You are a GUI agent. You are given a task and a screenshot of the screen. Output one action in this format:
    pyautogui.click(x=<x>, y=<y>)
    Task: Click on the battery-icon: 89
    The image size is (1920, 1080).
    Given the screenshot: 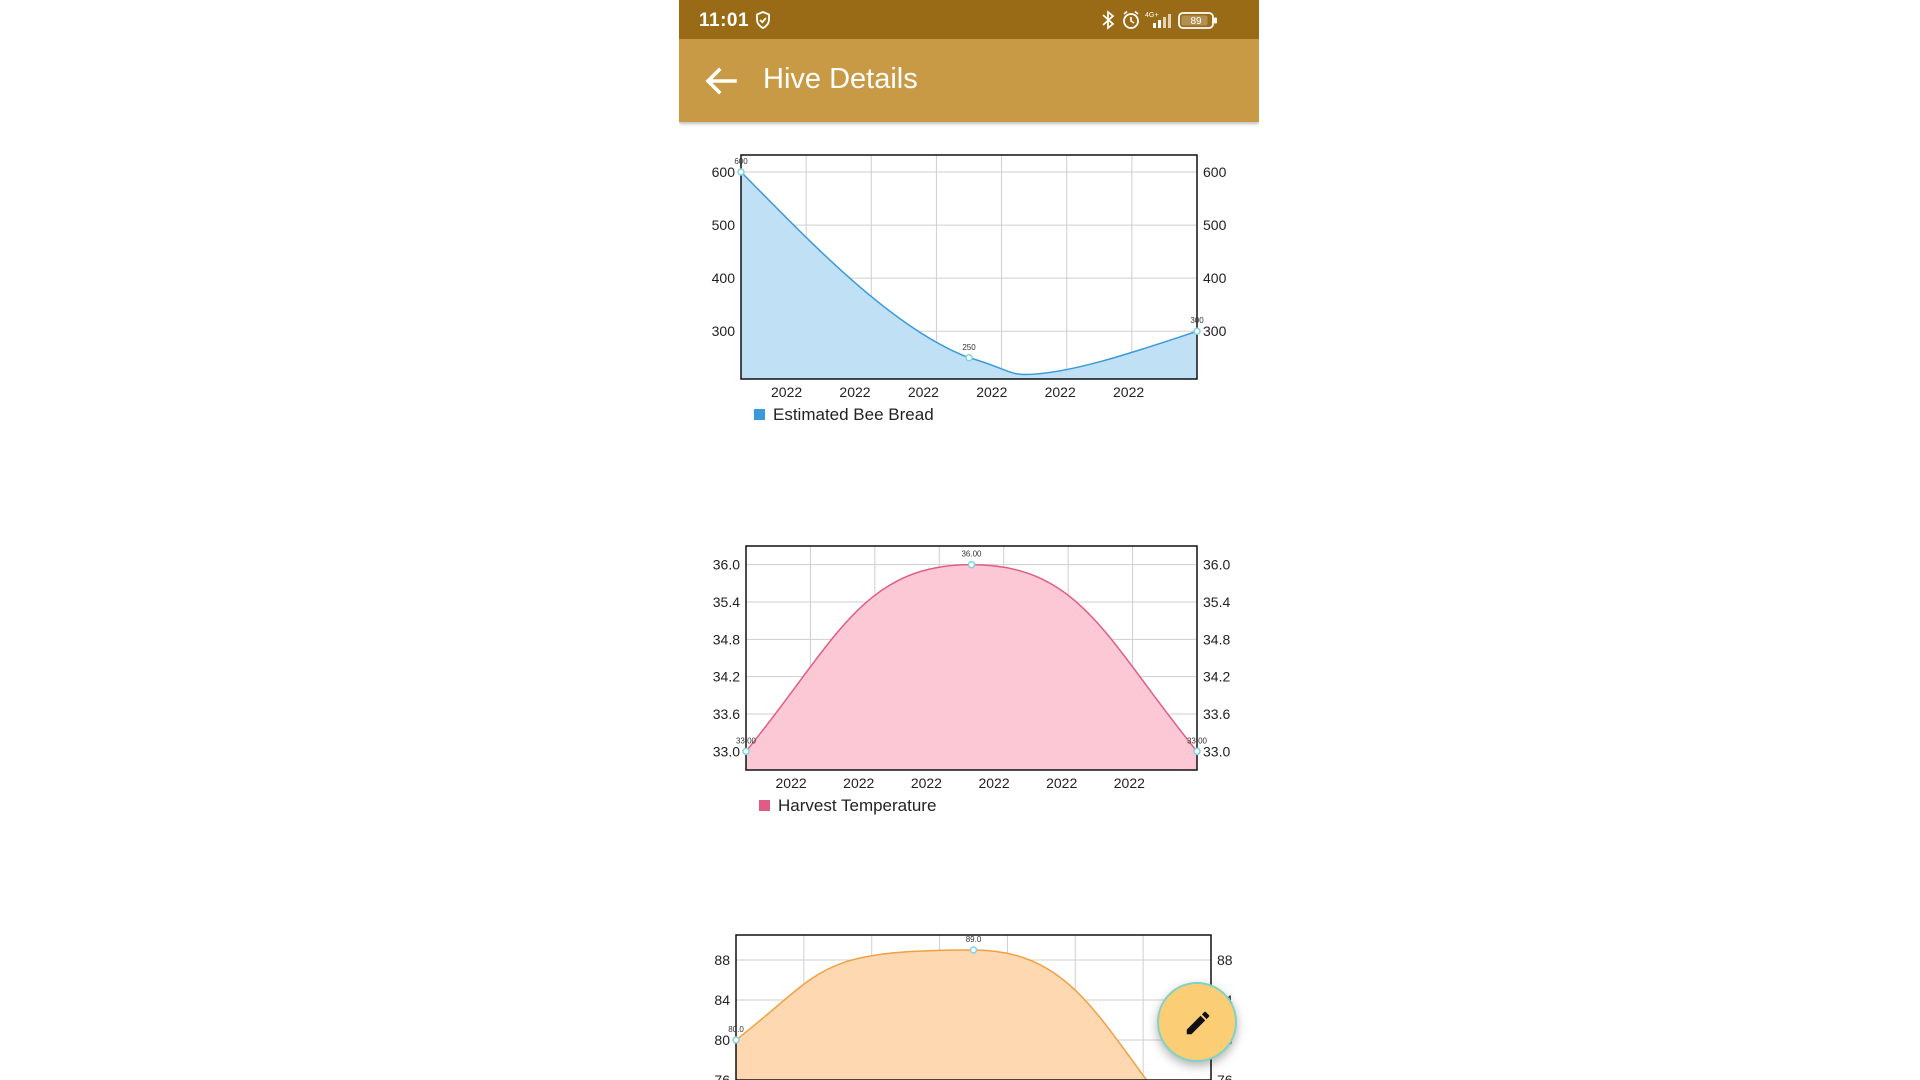 What is the action you would take?
    pyautogui.click(x=1197, y=20)
    